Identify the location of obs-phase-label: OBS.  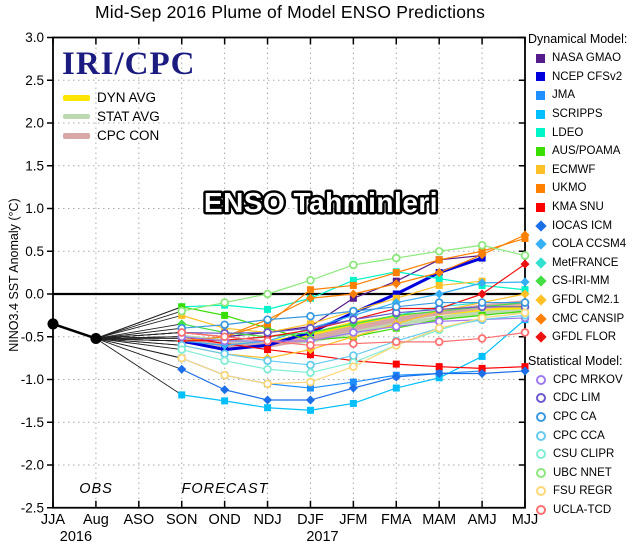
(96, 489).